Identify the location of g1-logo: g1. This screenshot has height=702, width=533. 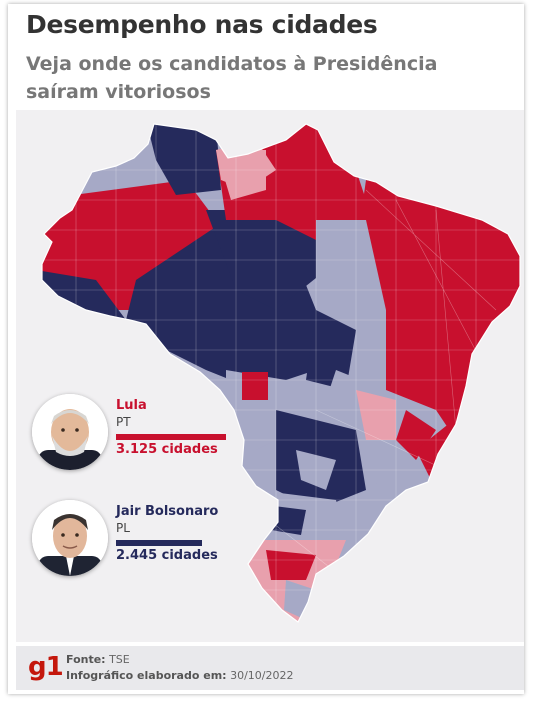
(46, 667).